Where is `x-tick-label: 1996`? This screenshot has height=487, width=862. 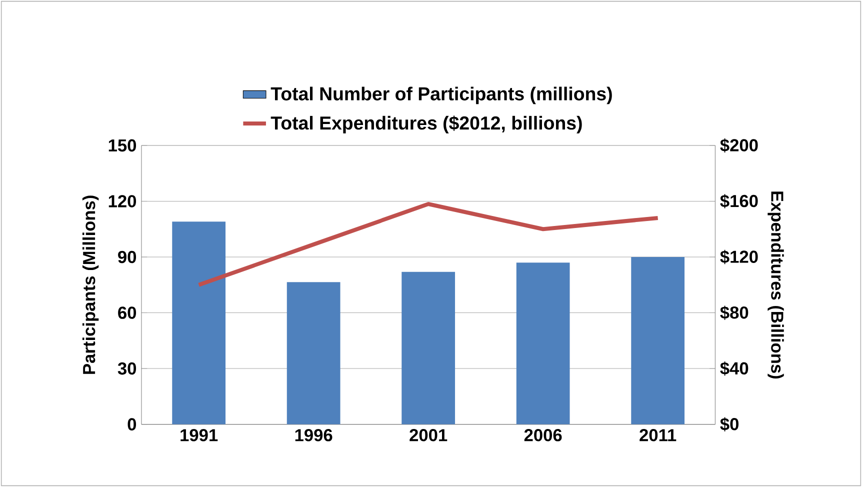
x-tick-label: 1996 is located at coordinates (313, 435).